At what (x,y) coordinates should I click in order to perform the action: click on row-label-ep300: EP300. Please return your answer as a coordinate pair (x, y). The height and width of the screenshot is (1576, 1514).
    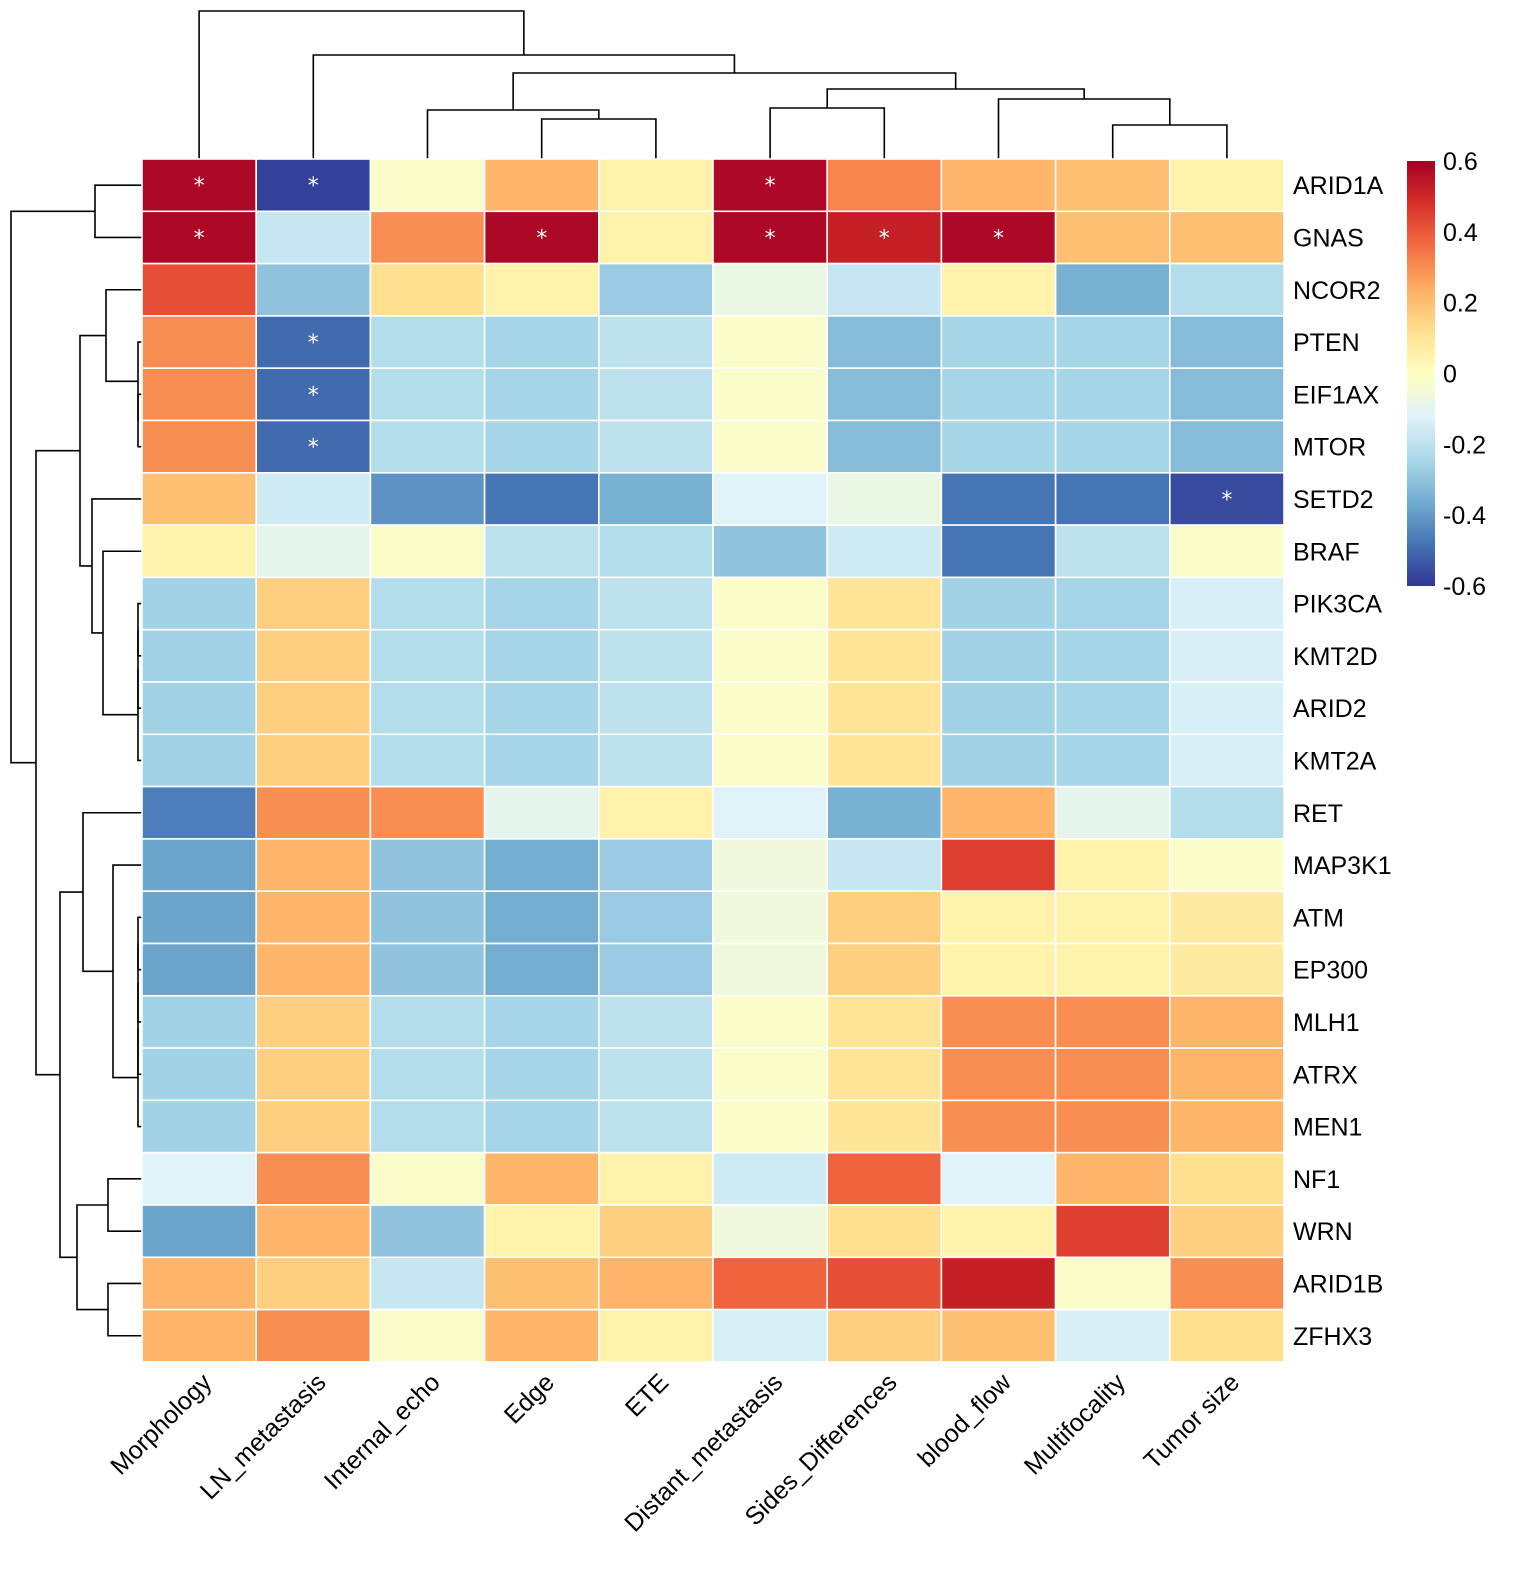
    Looking at the image, I should click on (1330, 971).